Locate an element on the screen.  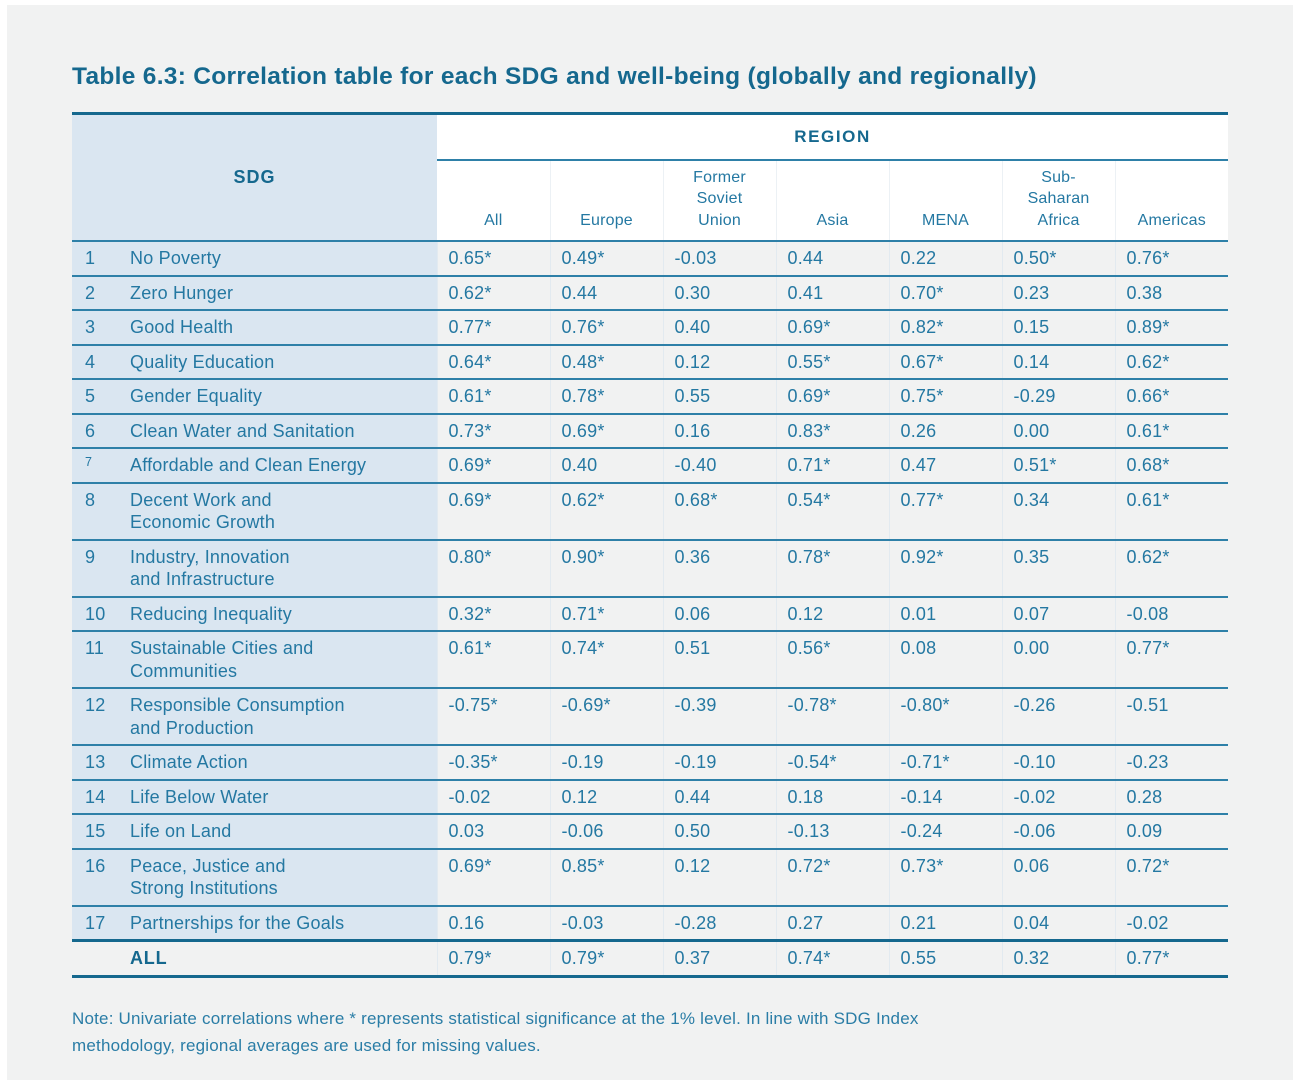
correlation-value: 0.41 is located at coordinates (832, 293).